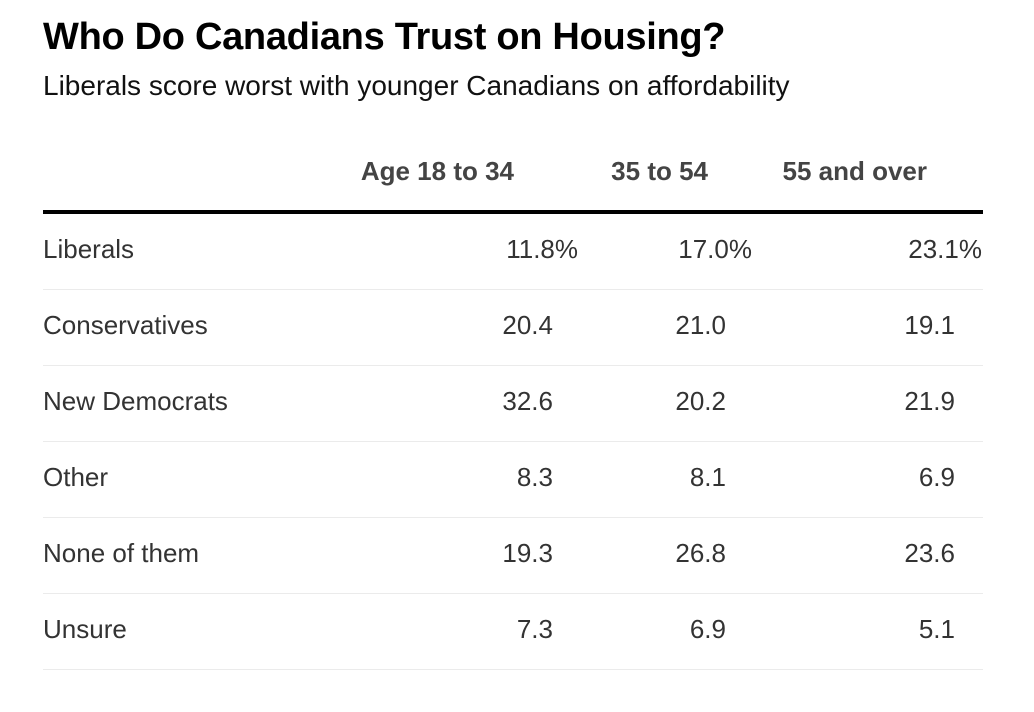 The width and height of the screenshot is (1034, 712). What do you see at coordinates (85, 629) in the screenshot?
I see `row-label: Unsure` at bounding box center [85, 629].